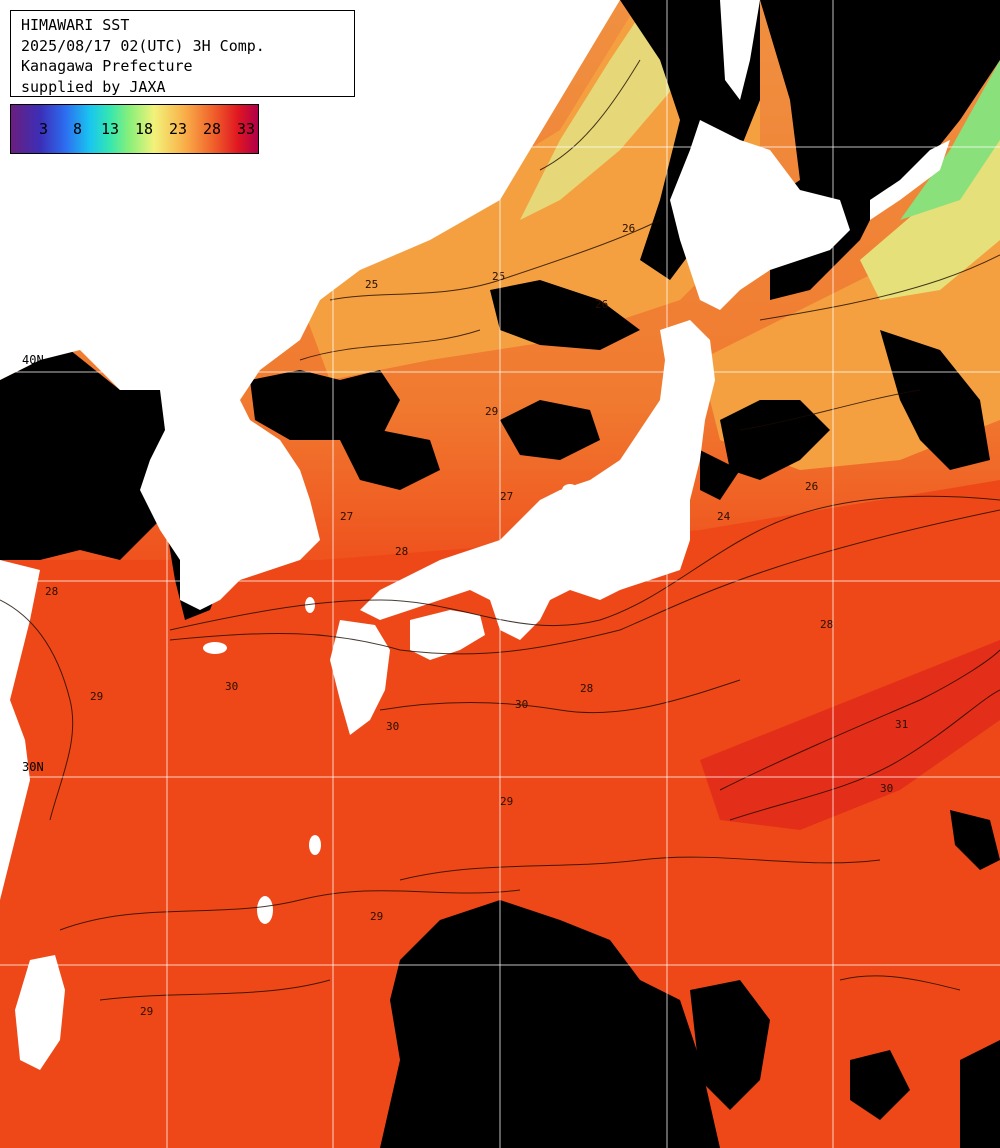  I want to click on latitude-label-40n: 40N, so click(33, 360).